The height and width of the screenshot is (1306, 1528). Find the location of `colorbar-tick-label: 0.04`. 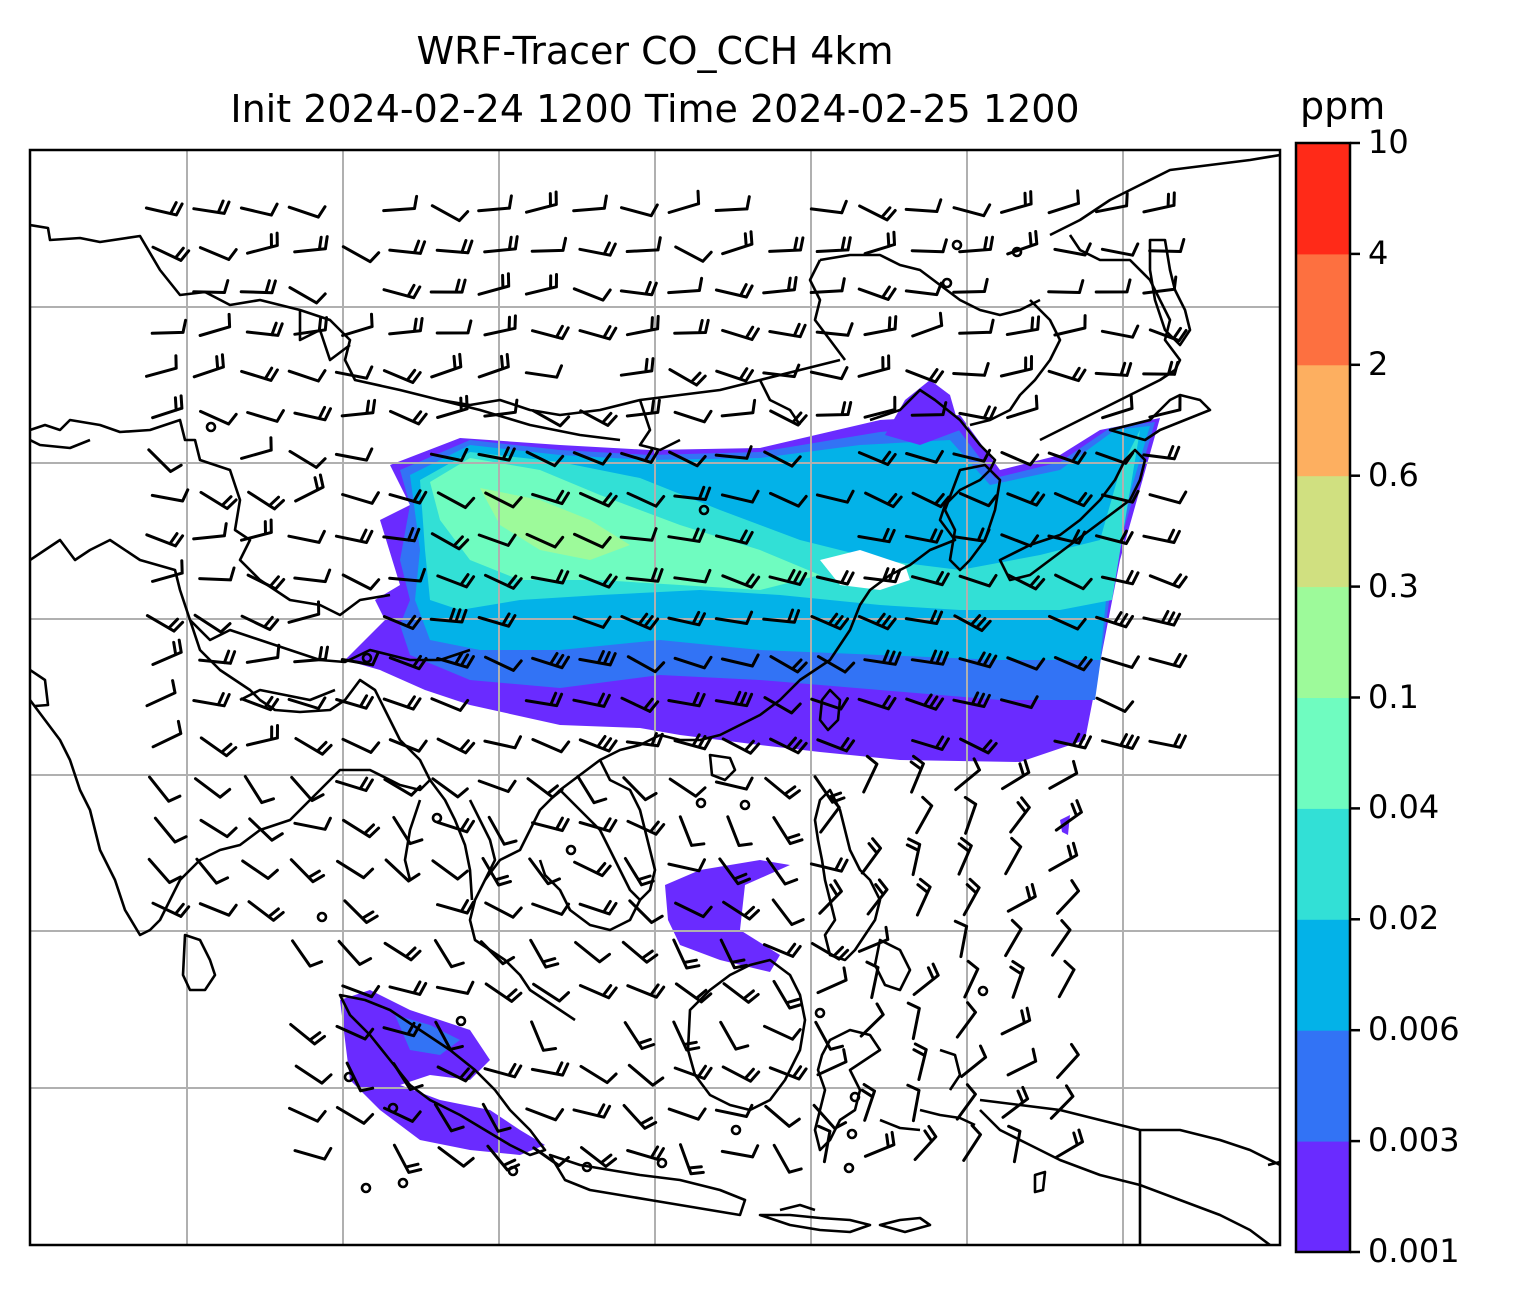

colorbar-tick-label: 0.04 is located at coordinates (1404, 807).